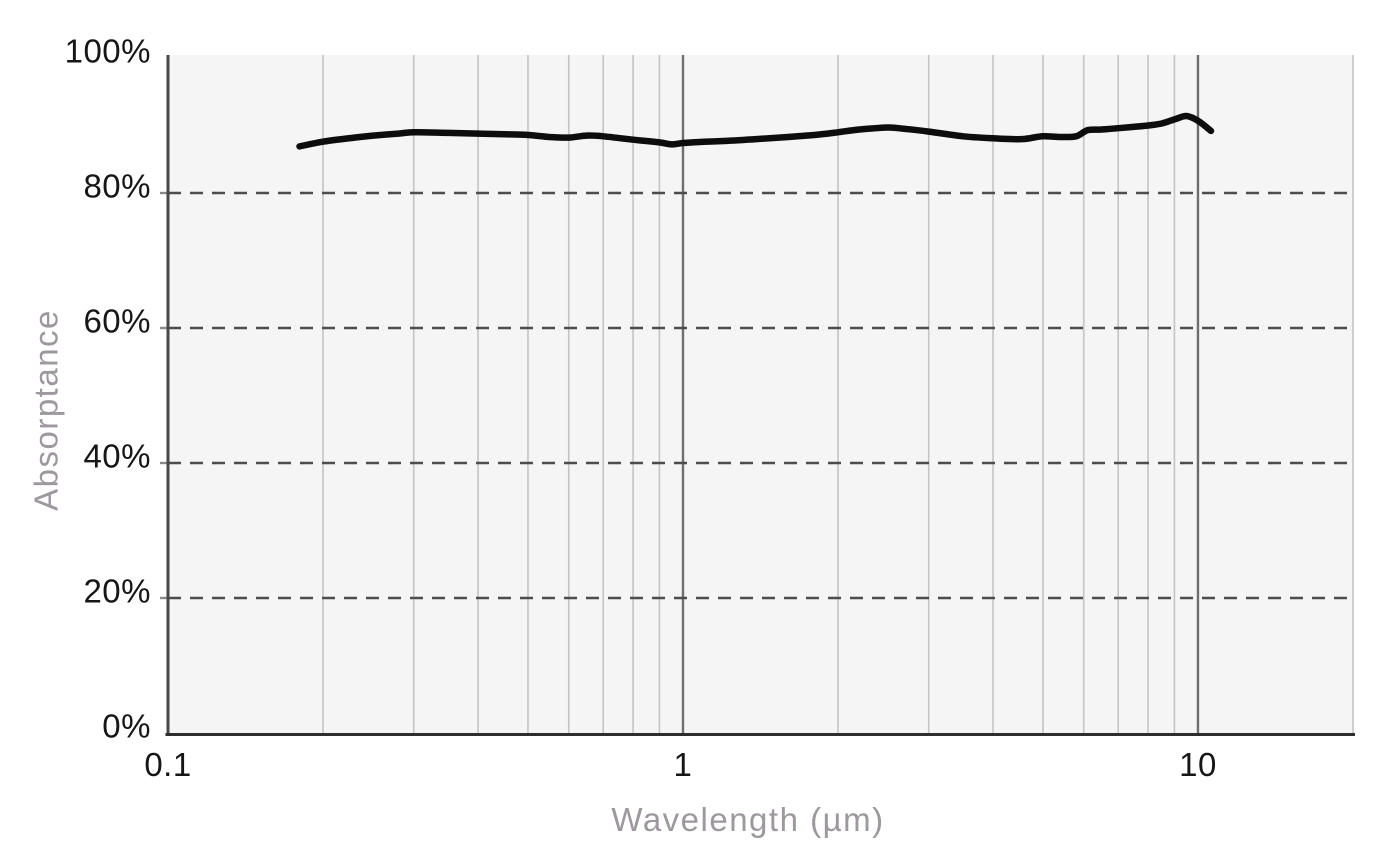 Image resolution: width=1392 pixels, height=865 pixels. I want to click on x-tick-label: 0.1, so click(167, 764).